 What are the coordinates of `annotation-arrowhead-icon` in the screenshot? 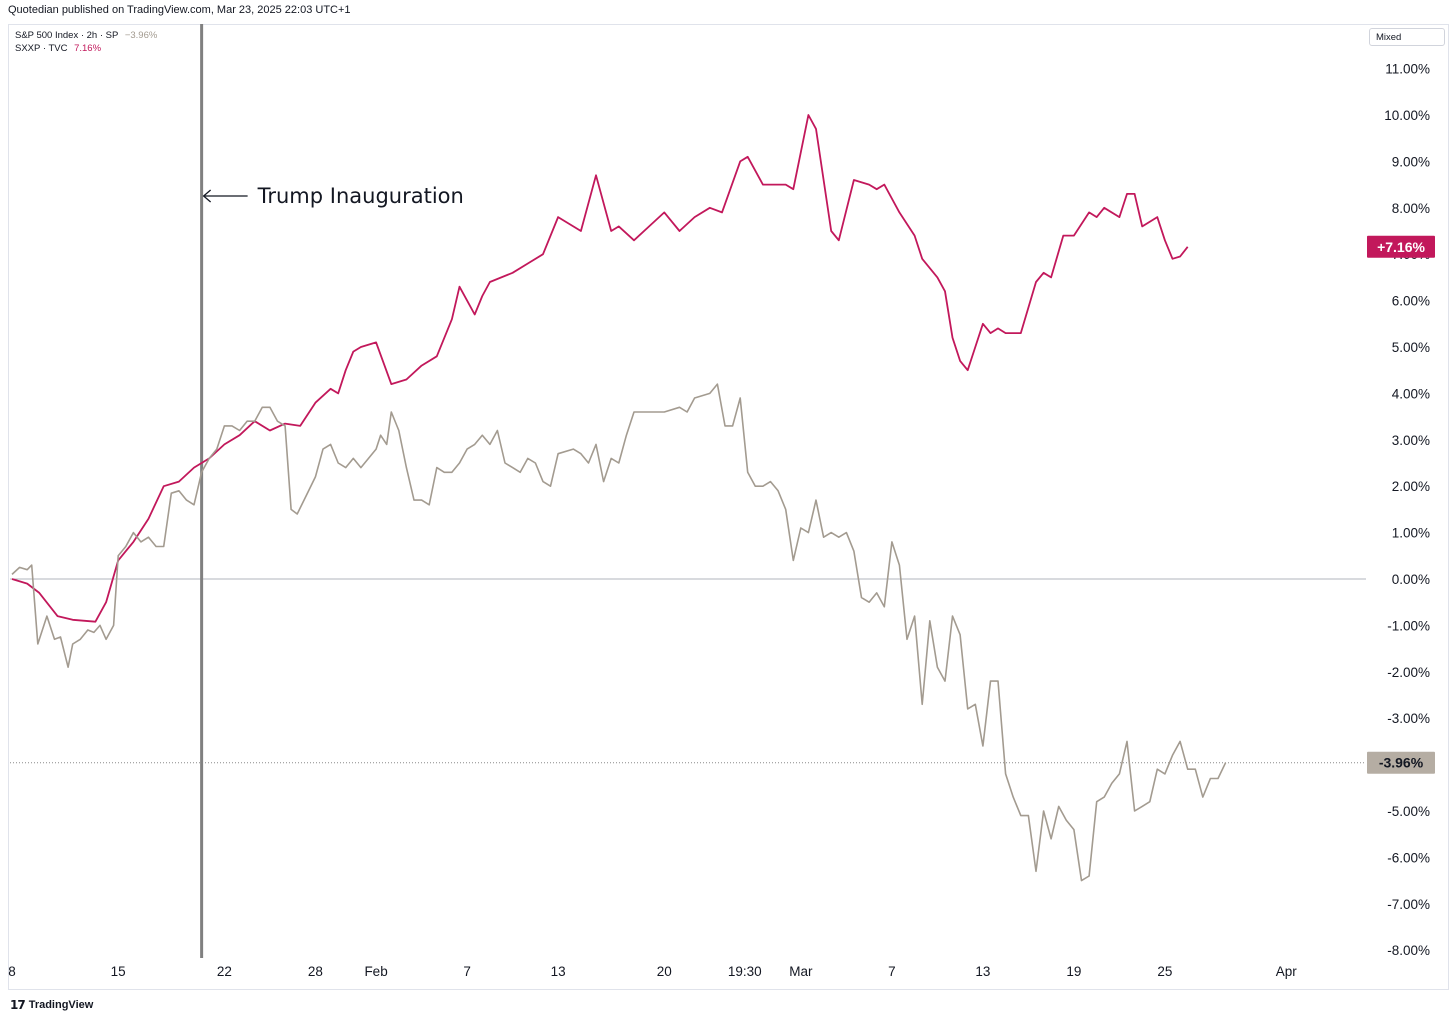 It's located at (207, 196).